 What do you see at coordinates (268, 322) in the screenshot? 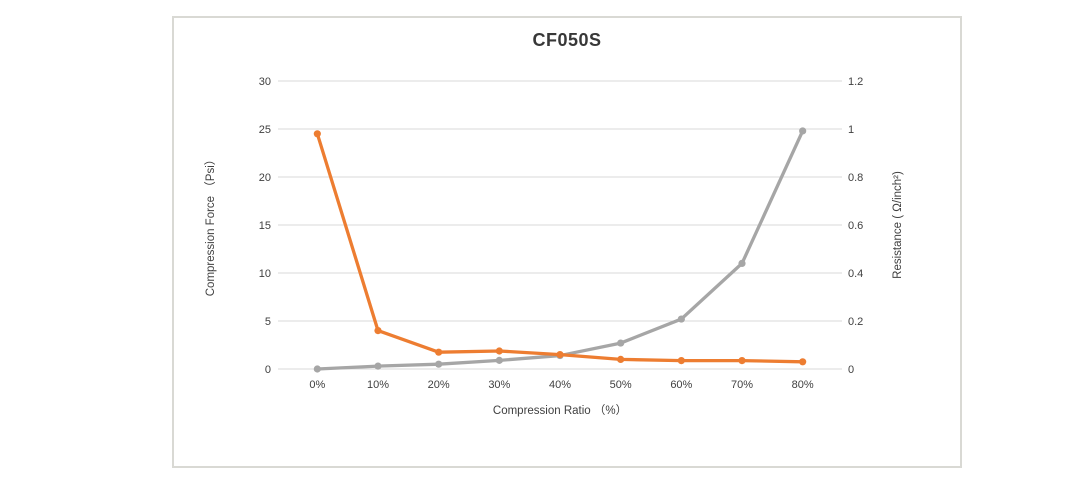
I see `left-axis-tick: 5` at bounding box center [268, 322].